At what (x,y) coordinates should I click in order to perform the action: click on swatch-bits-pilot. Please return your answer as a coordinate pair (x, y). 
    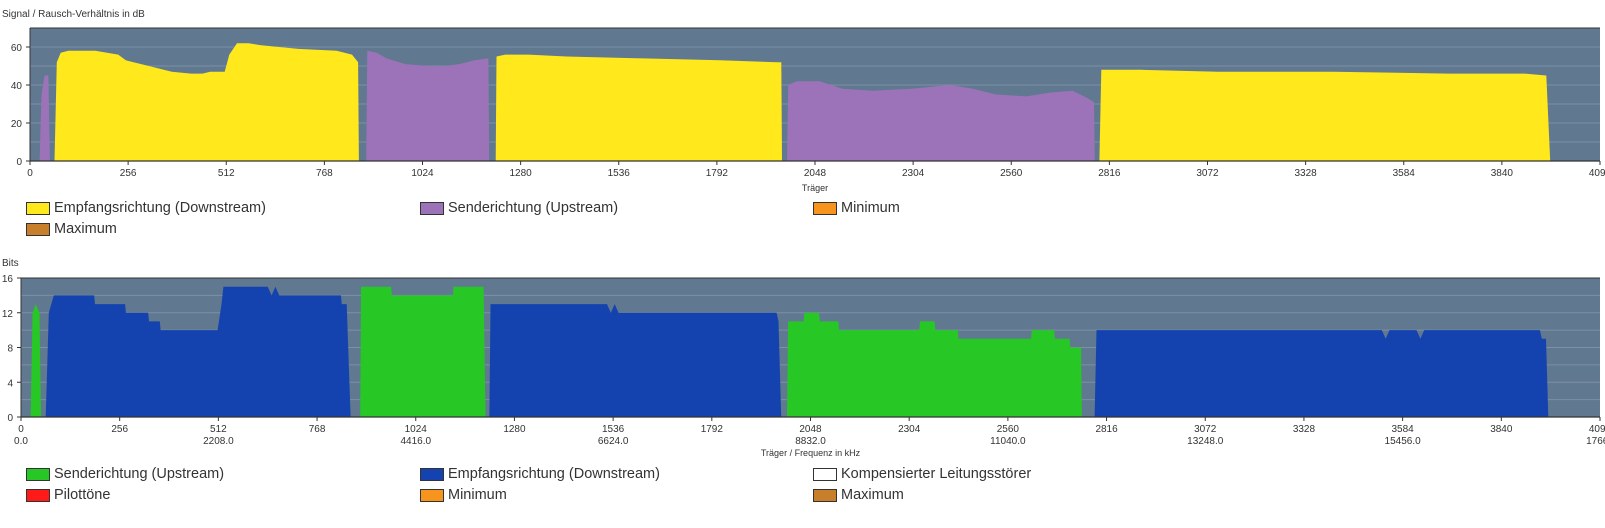
    Looking at the image, I should click on (38, 495).